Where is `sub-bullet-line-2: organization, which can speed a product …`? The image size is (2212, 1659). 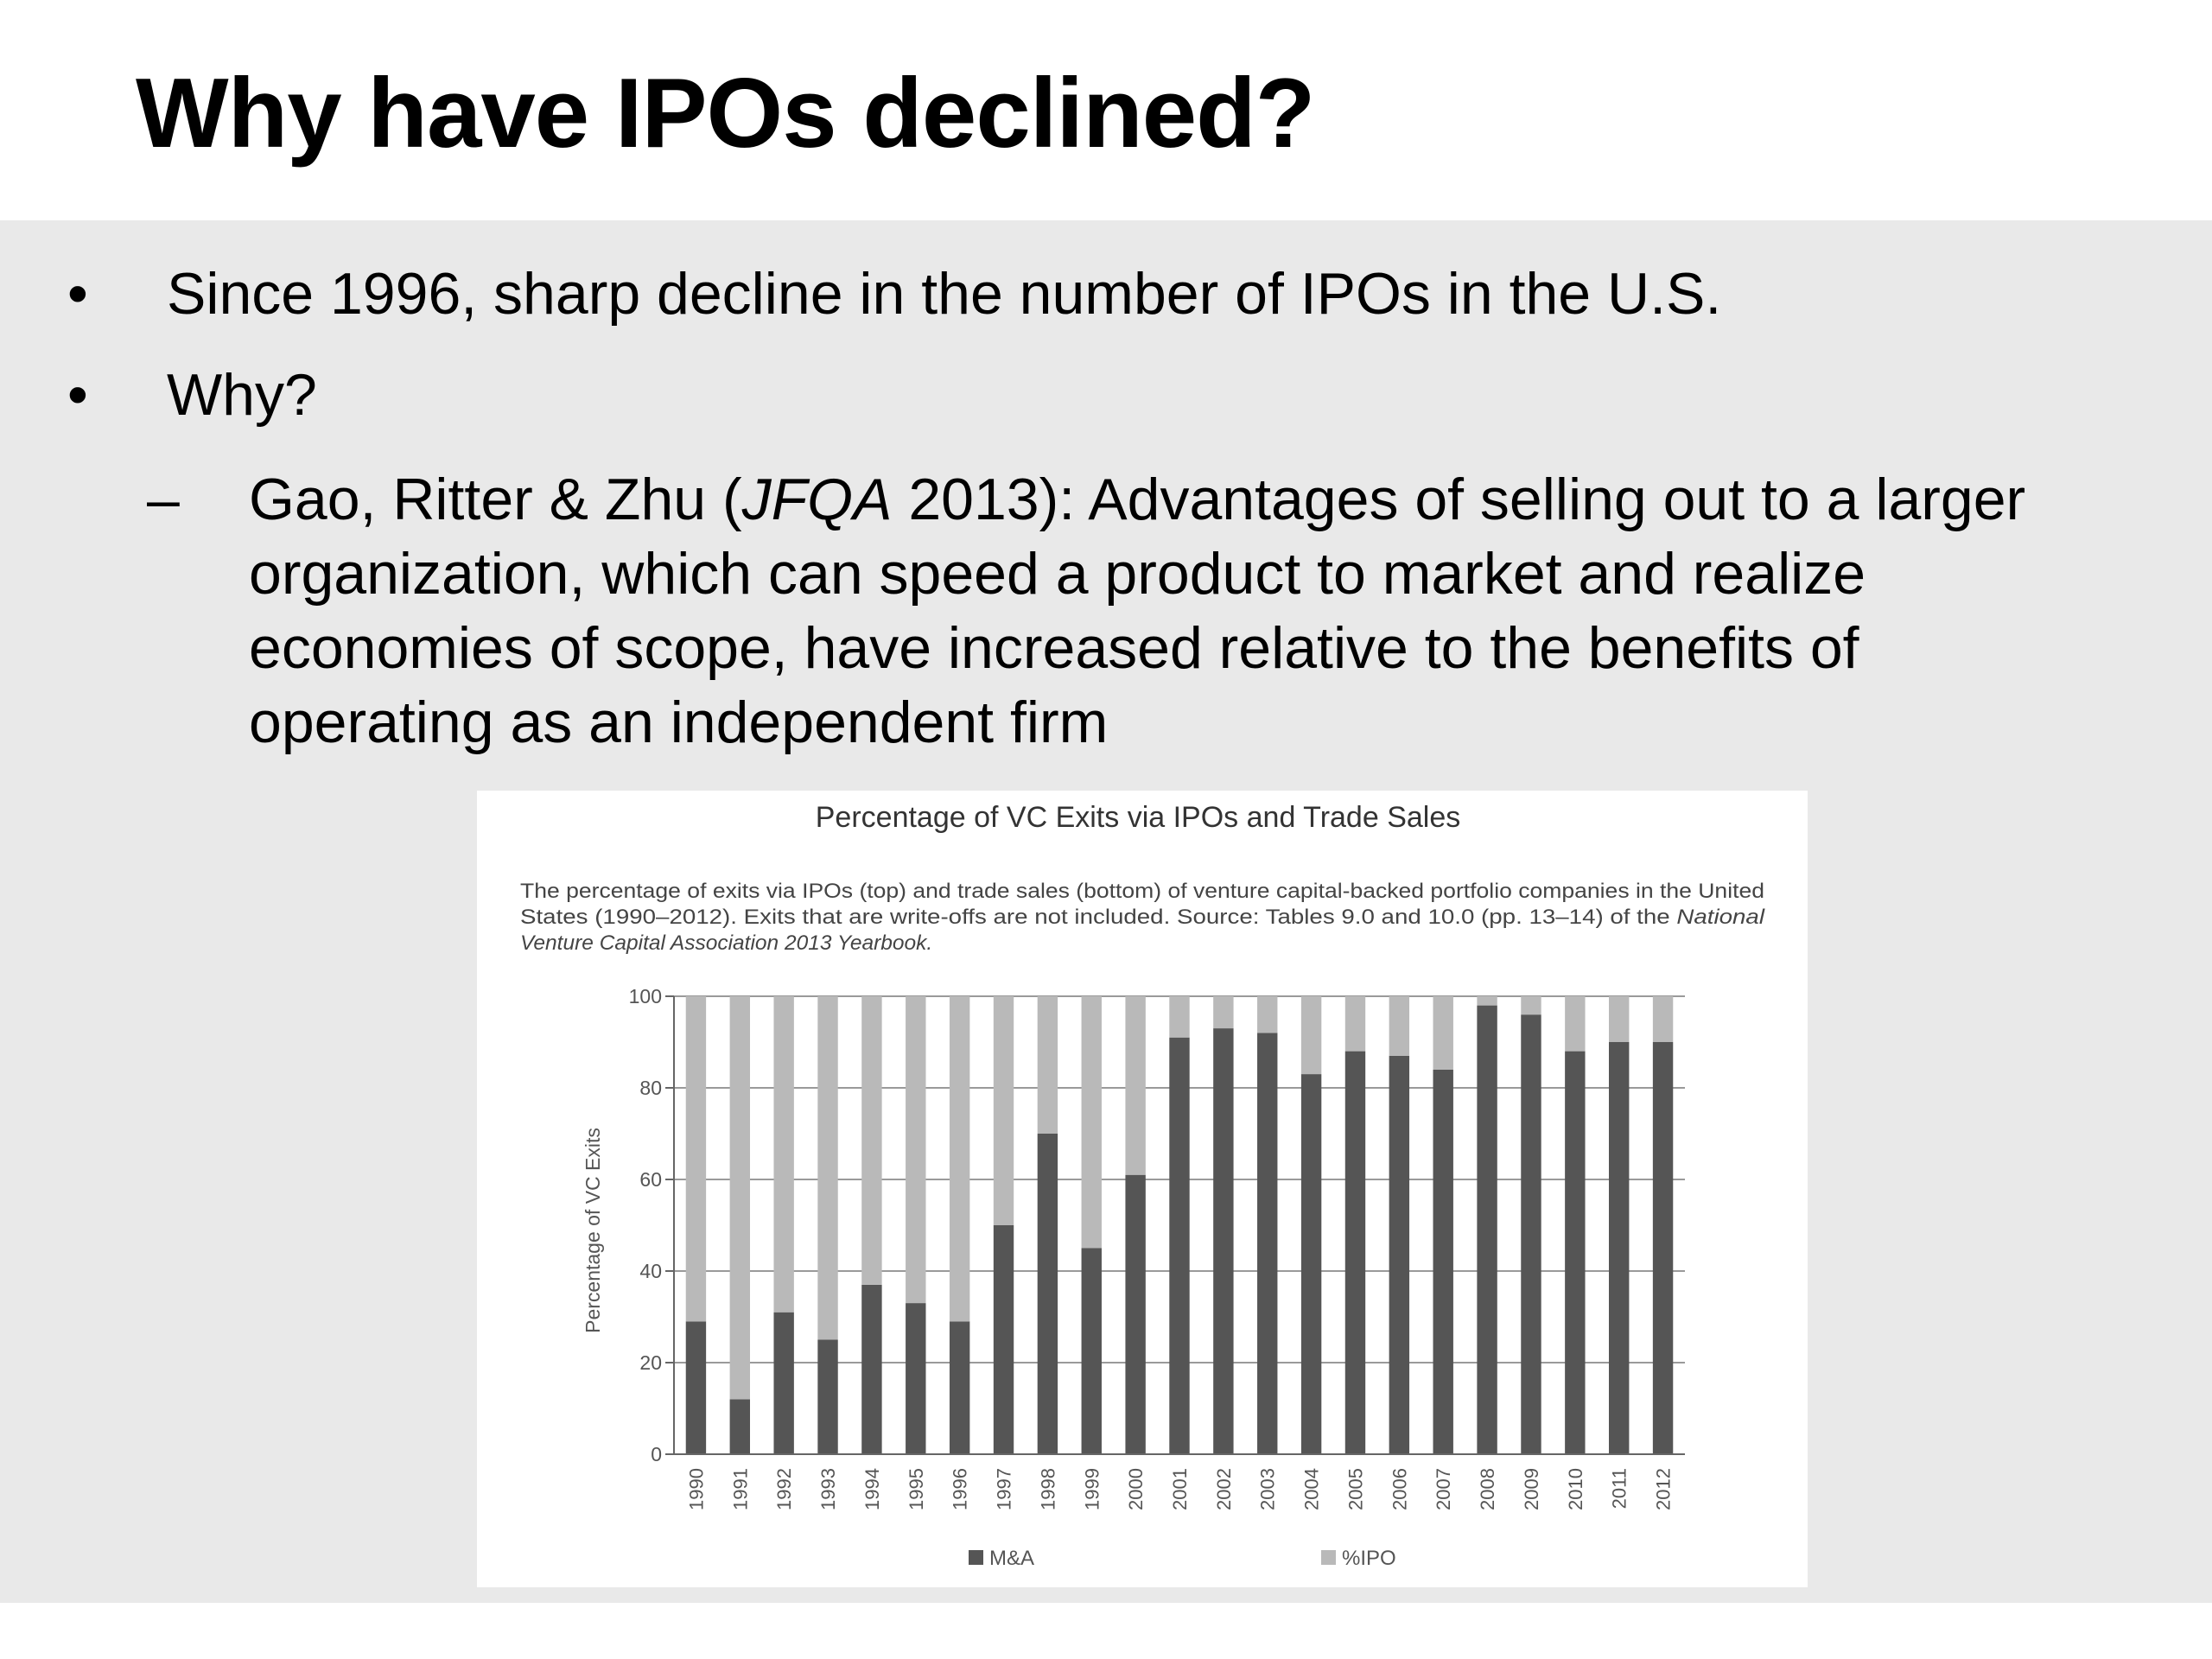 sub-bullet-line-2: organization, which can speed a product … is located at coordinates (1057, 574).